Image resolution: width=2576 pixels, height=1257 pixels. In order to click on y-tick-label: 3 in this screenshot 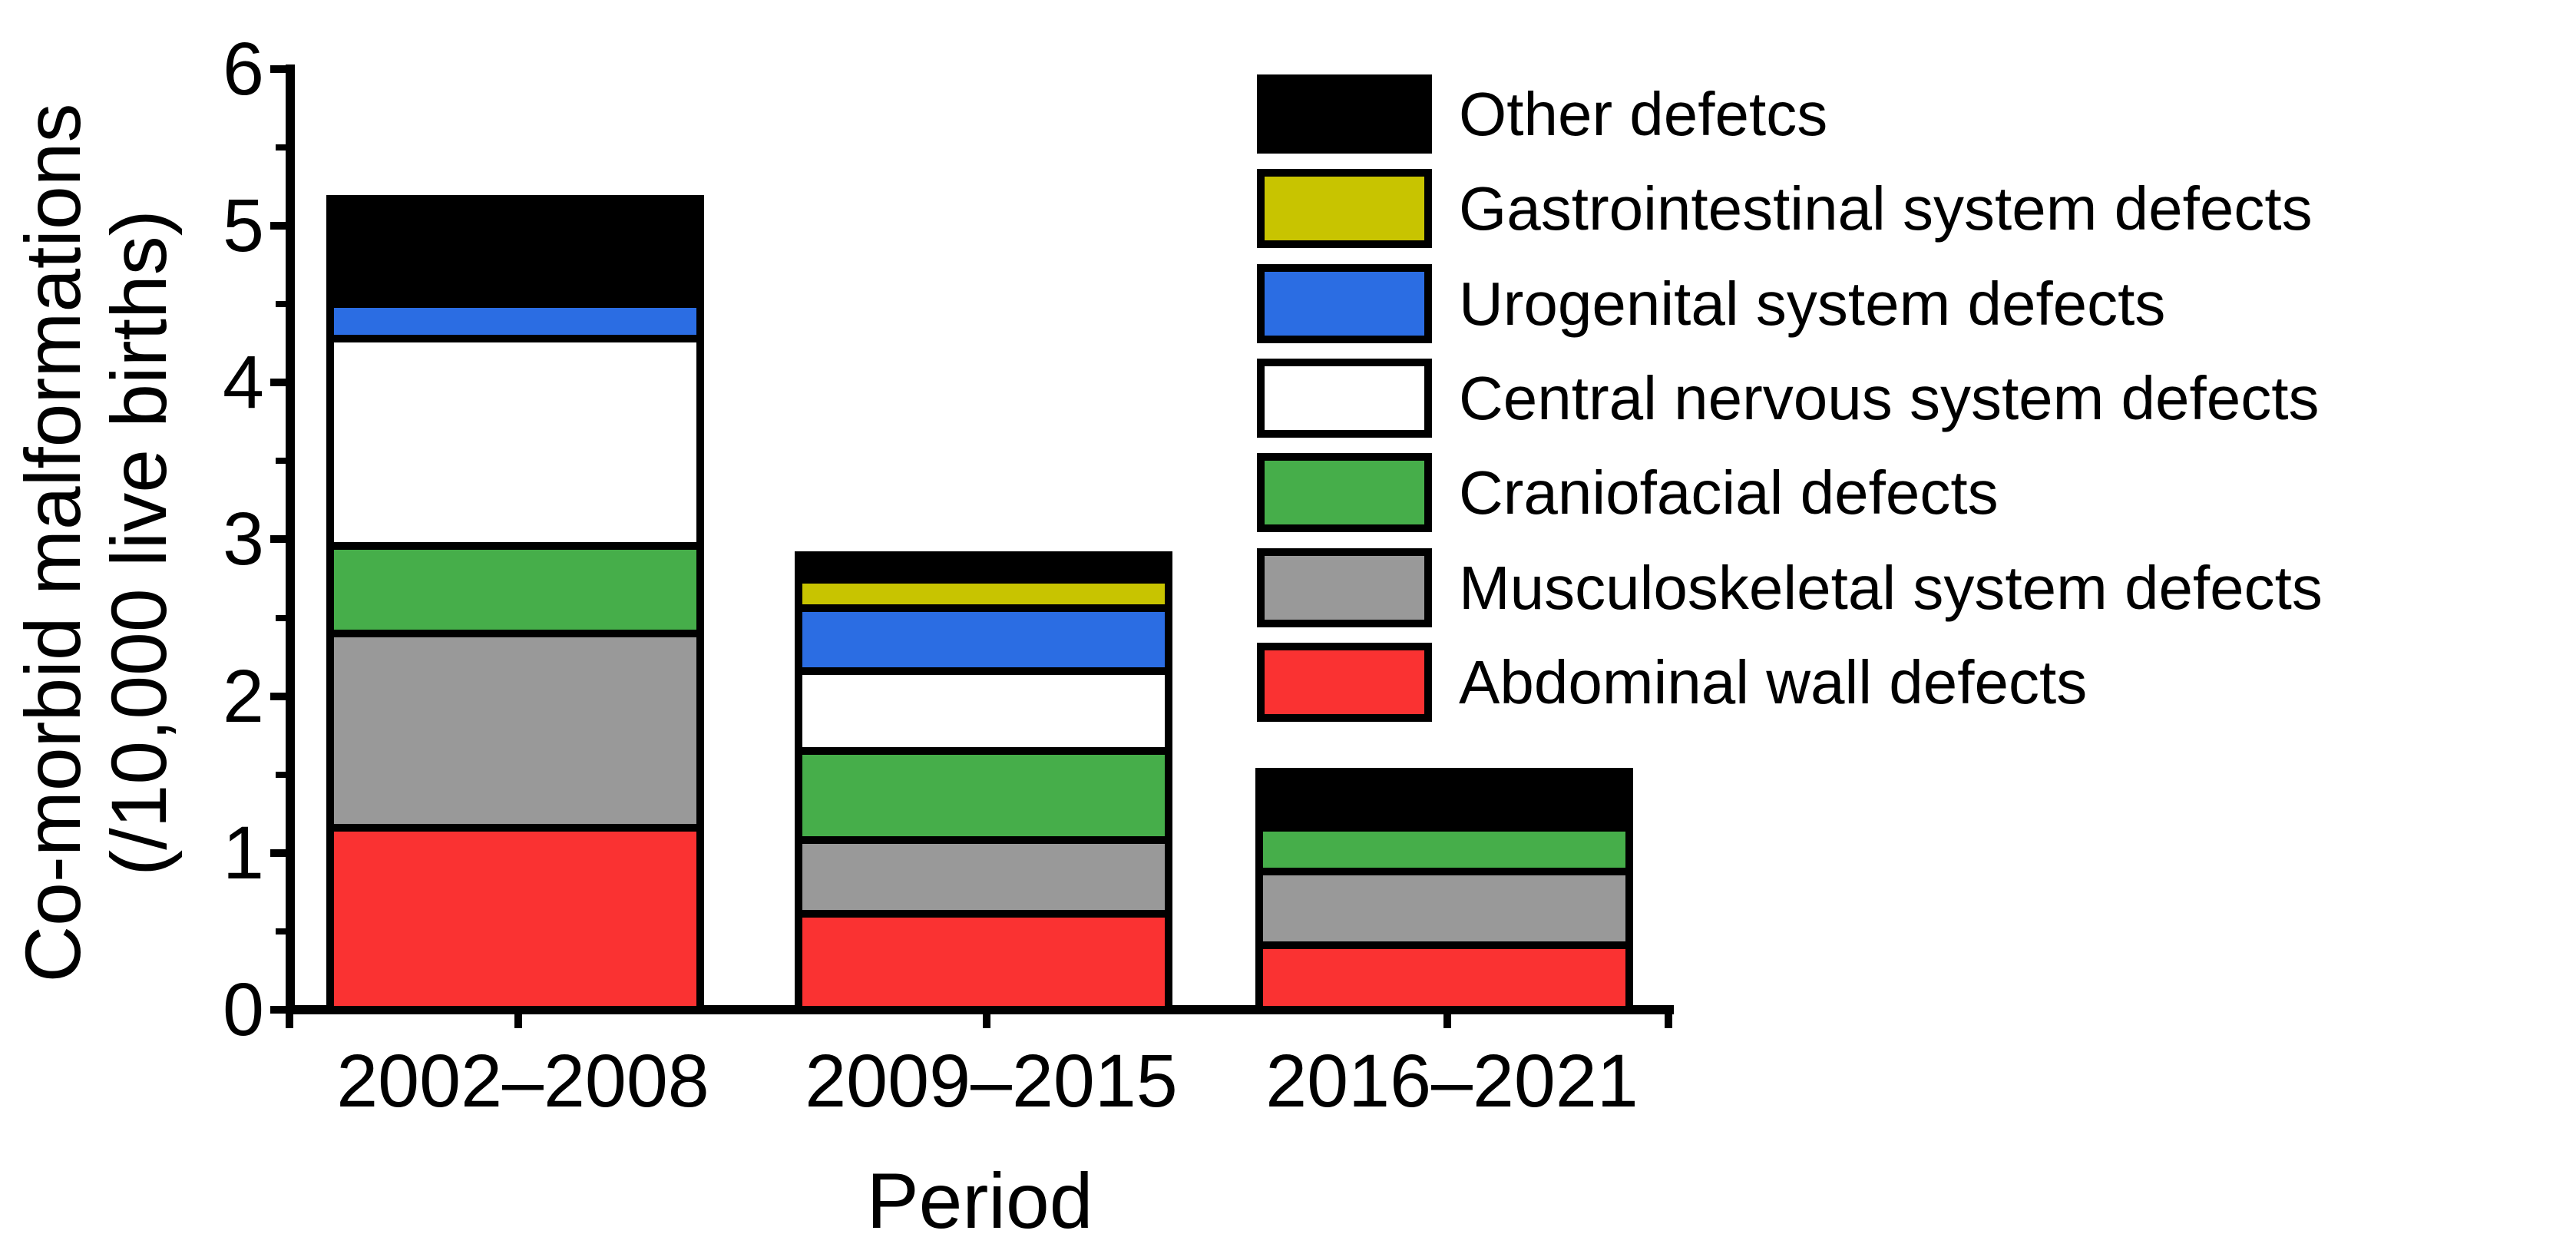, I will do `click(243, 539)`.